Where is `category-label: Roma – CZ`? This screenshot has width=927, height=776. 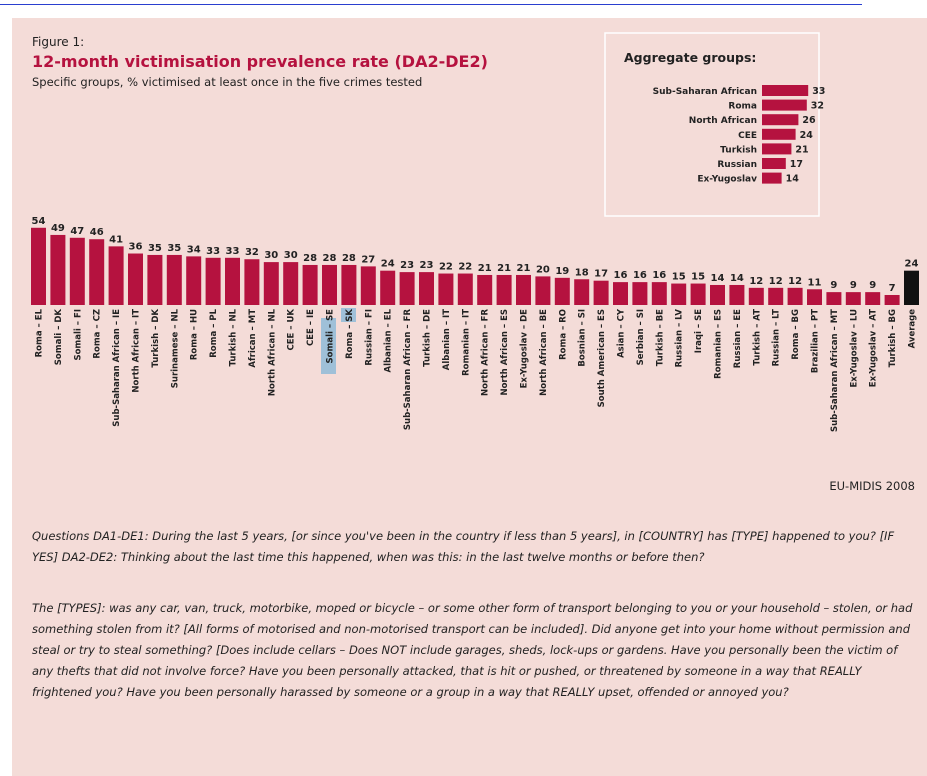 category-label: Roma – CZ is located at coordinates (98, 334).